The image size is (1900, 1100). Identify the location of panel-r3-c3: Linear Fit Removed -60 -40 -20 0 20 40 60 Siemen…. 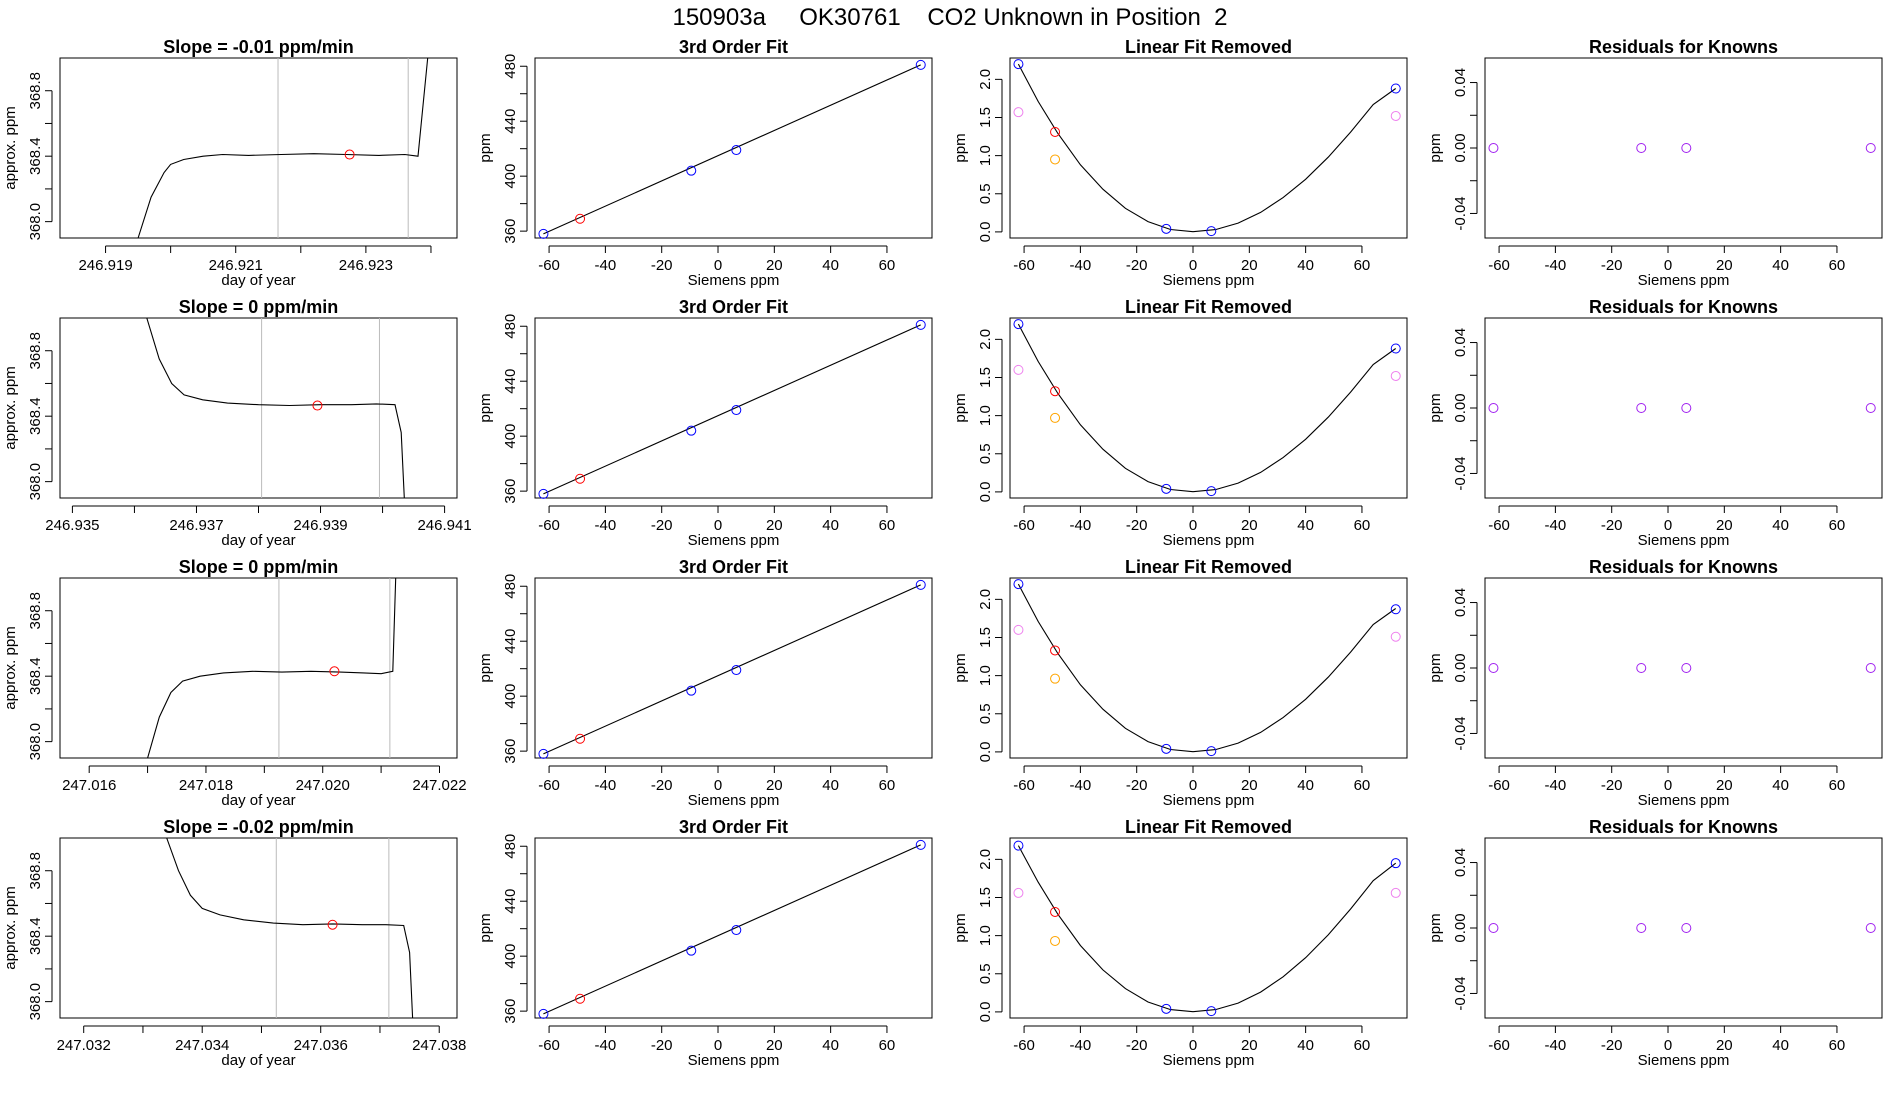
(1180, 683).